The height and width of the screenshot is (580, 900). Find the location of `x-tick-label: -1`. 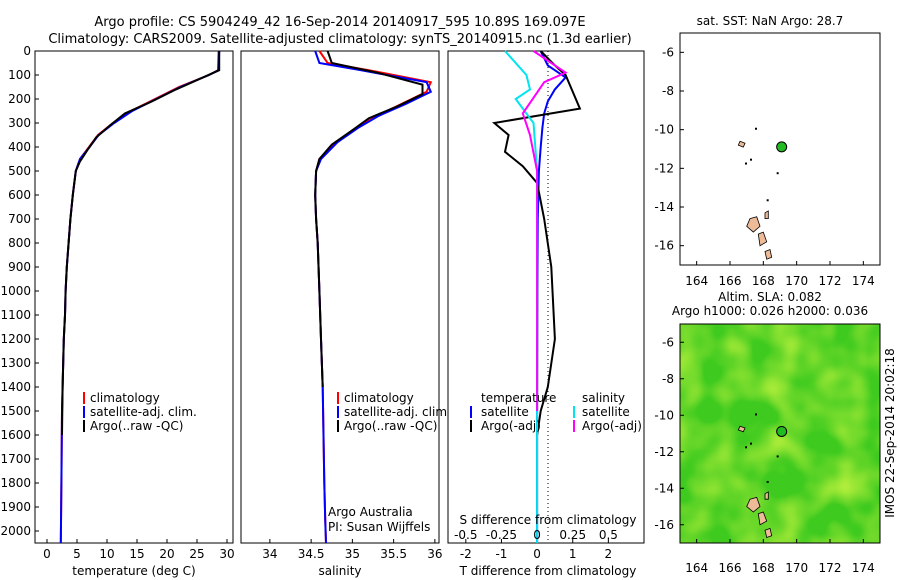

x-tick-label: -1 is located at coordinates (501, 554).